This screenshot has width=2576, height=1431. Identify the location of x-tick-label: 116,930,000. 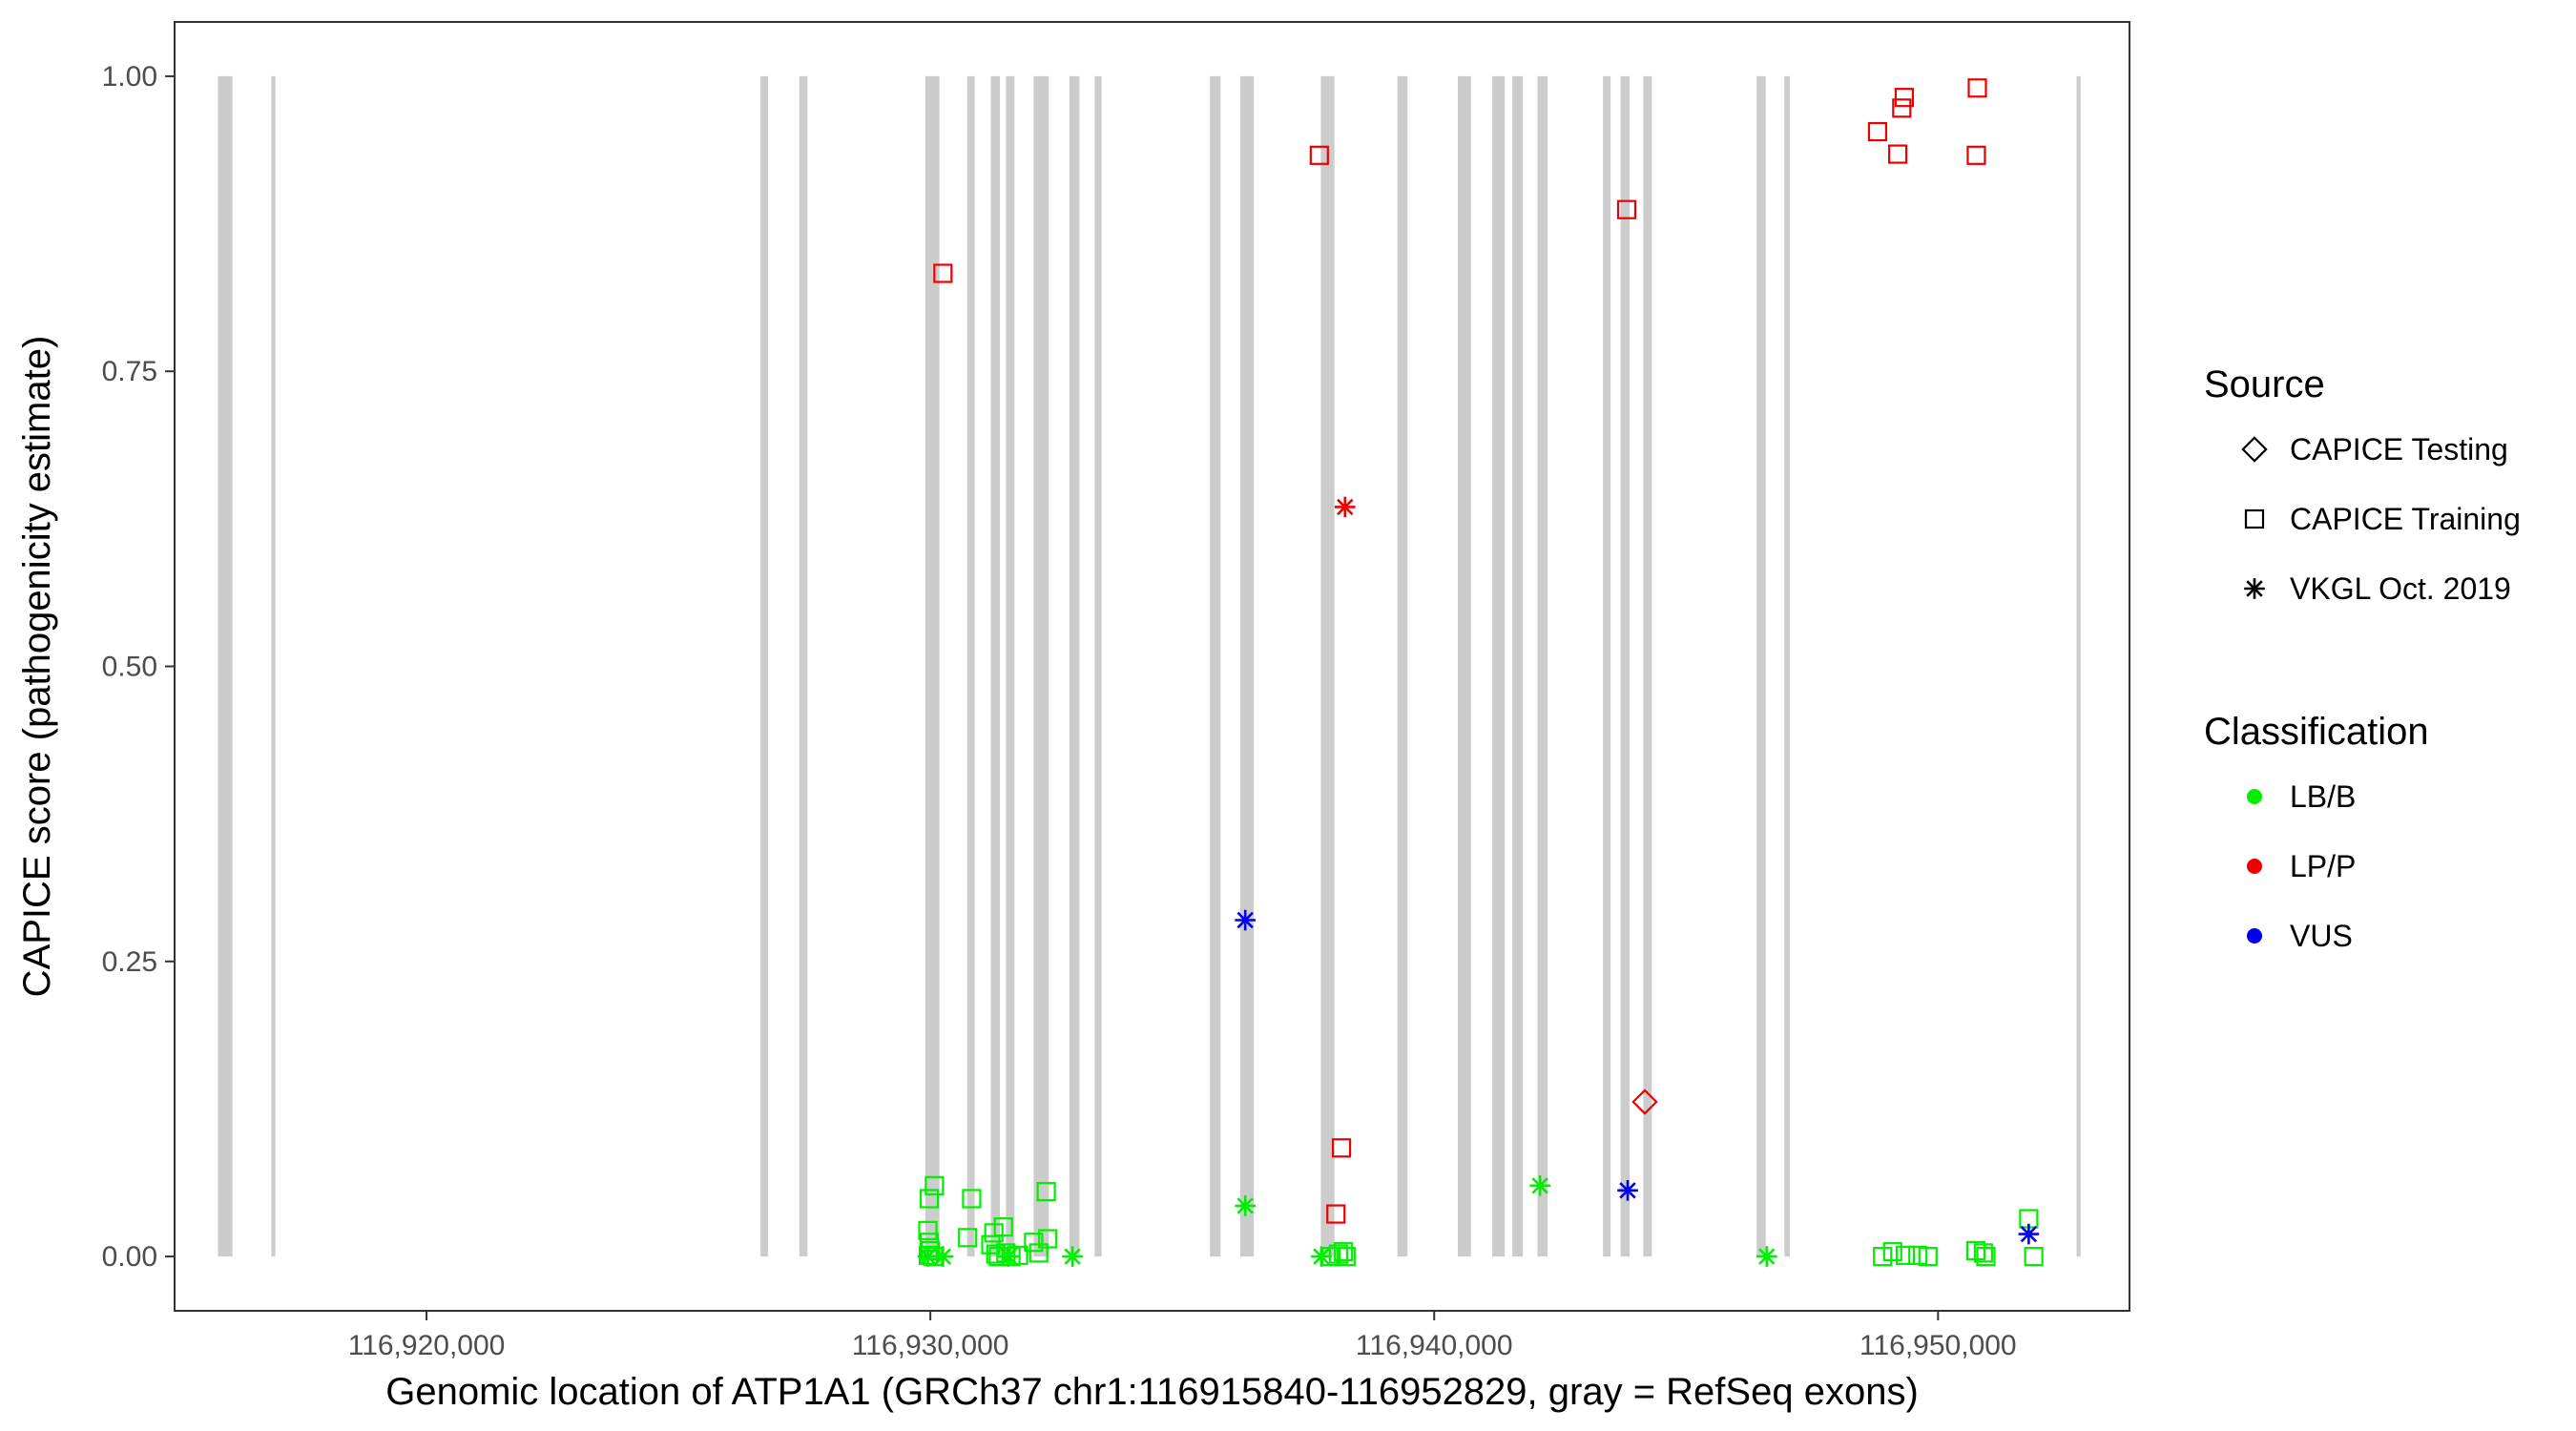
(930, 1345).